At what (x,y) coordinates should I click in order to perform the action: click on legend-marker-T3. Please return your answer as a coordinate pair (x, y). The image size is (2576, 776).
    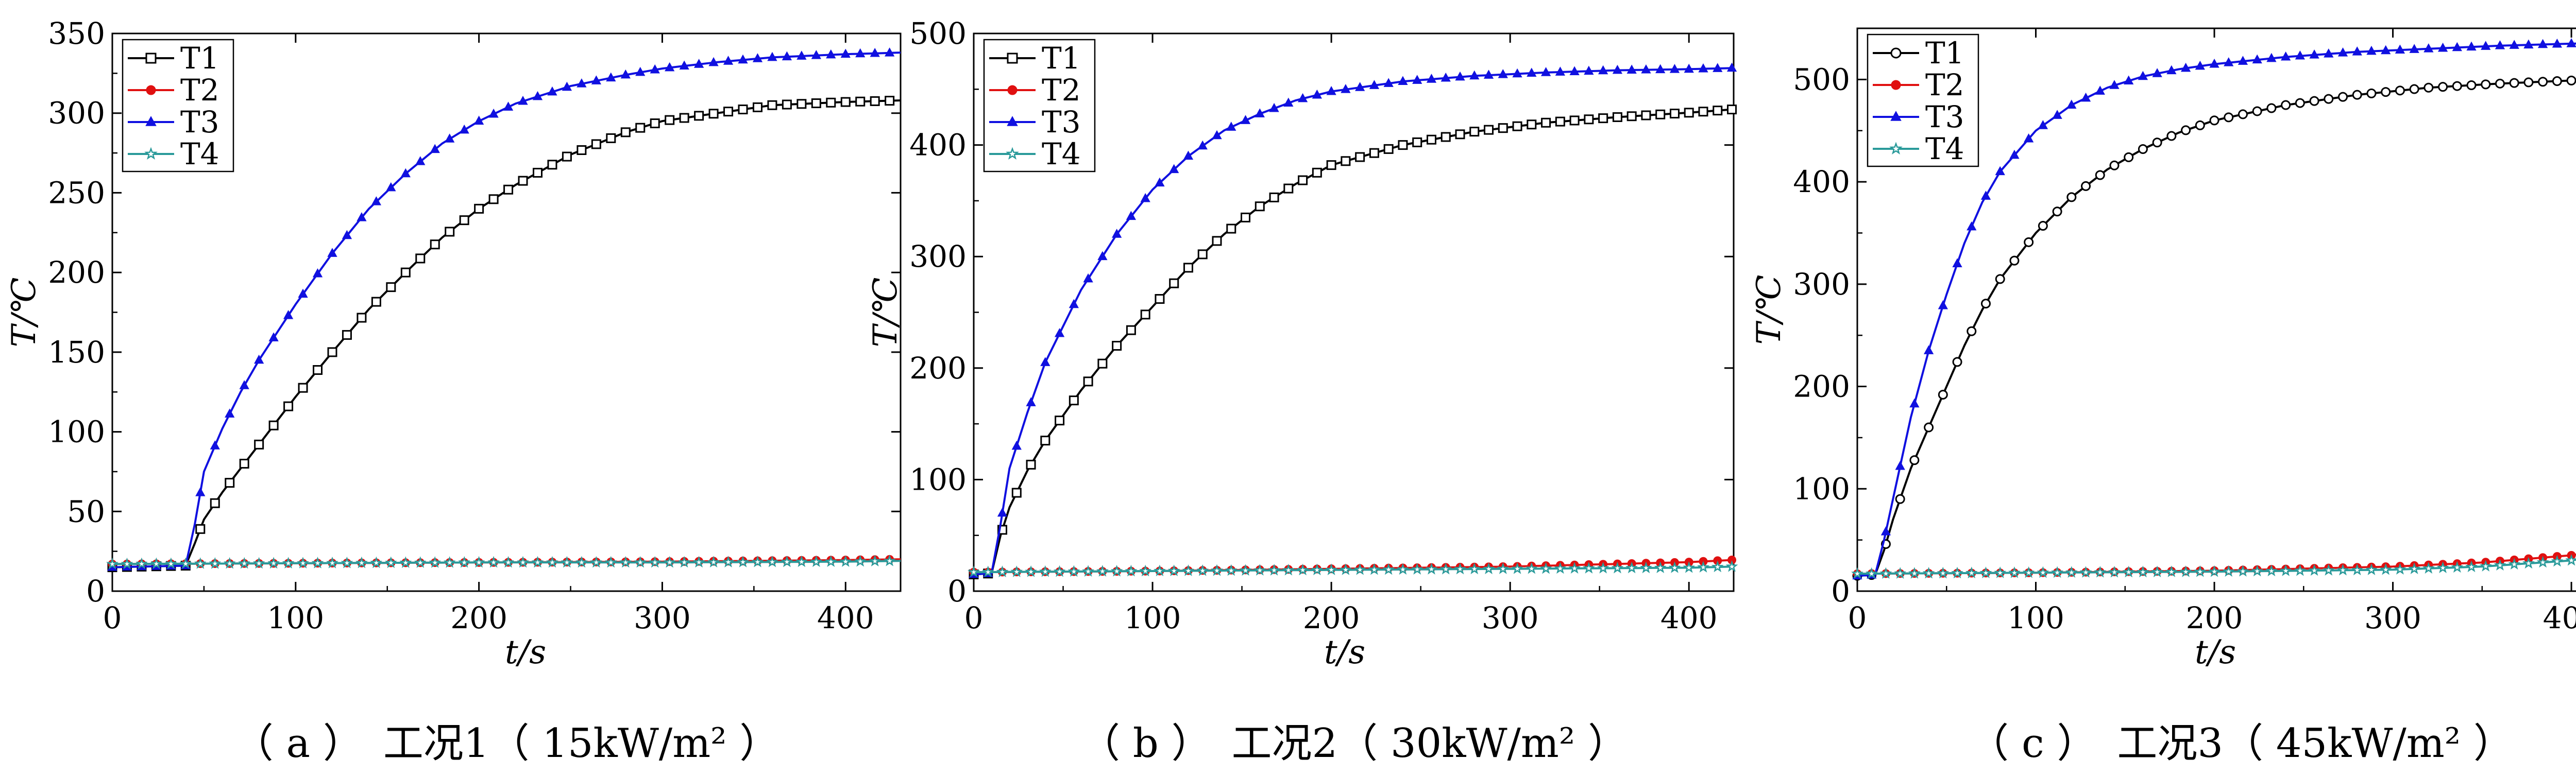
    Looking at the image, I should click on (1896, 116).